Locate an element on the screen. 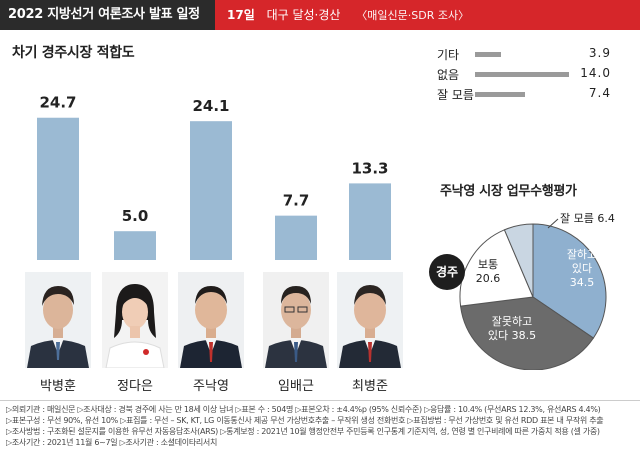  pie-label-4-line-1: 잘 모름 6.4 is located at coordinates (587, 218).